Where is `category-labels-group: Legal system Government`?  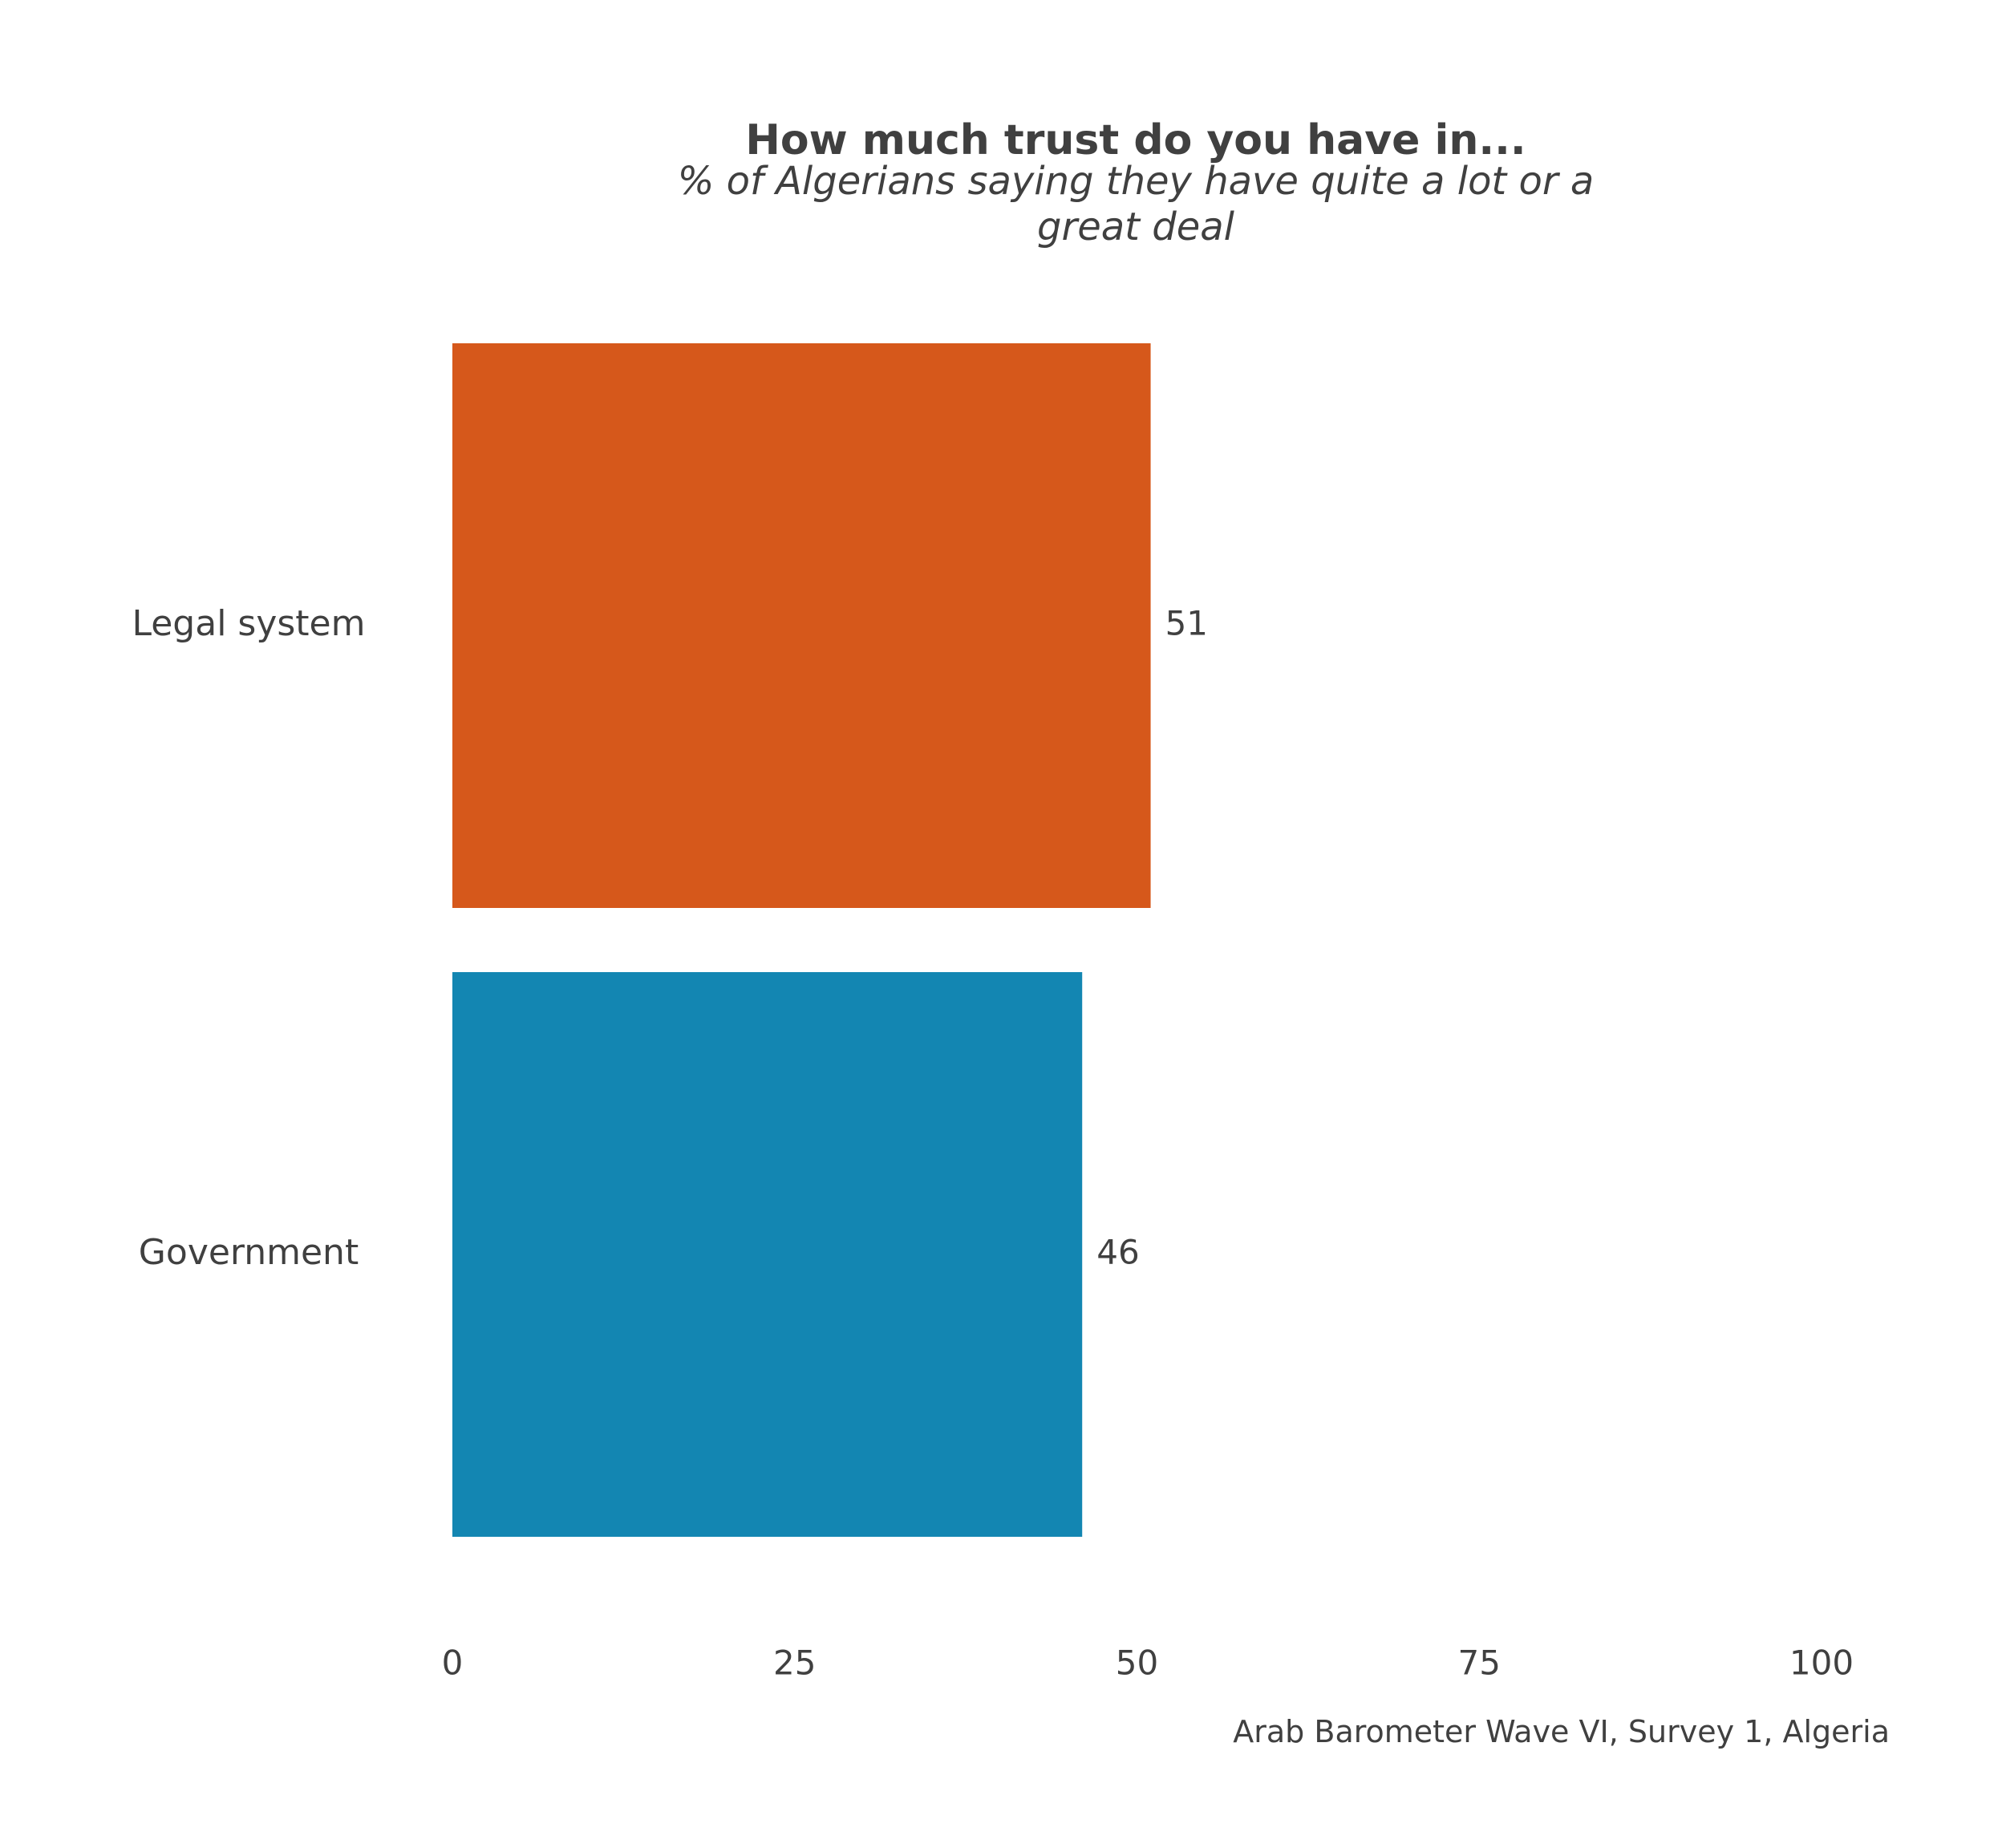
category-labels-group: Legal system Government is located at coordinates (249, 938).